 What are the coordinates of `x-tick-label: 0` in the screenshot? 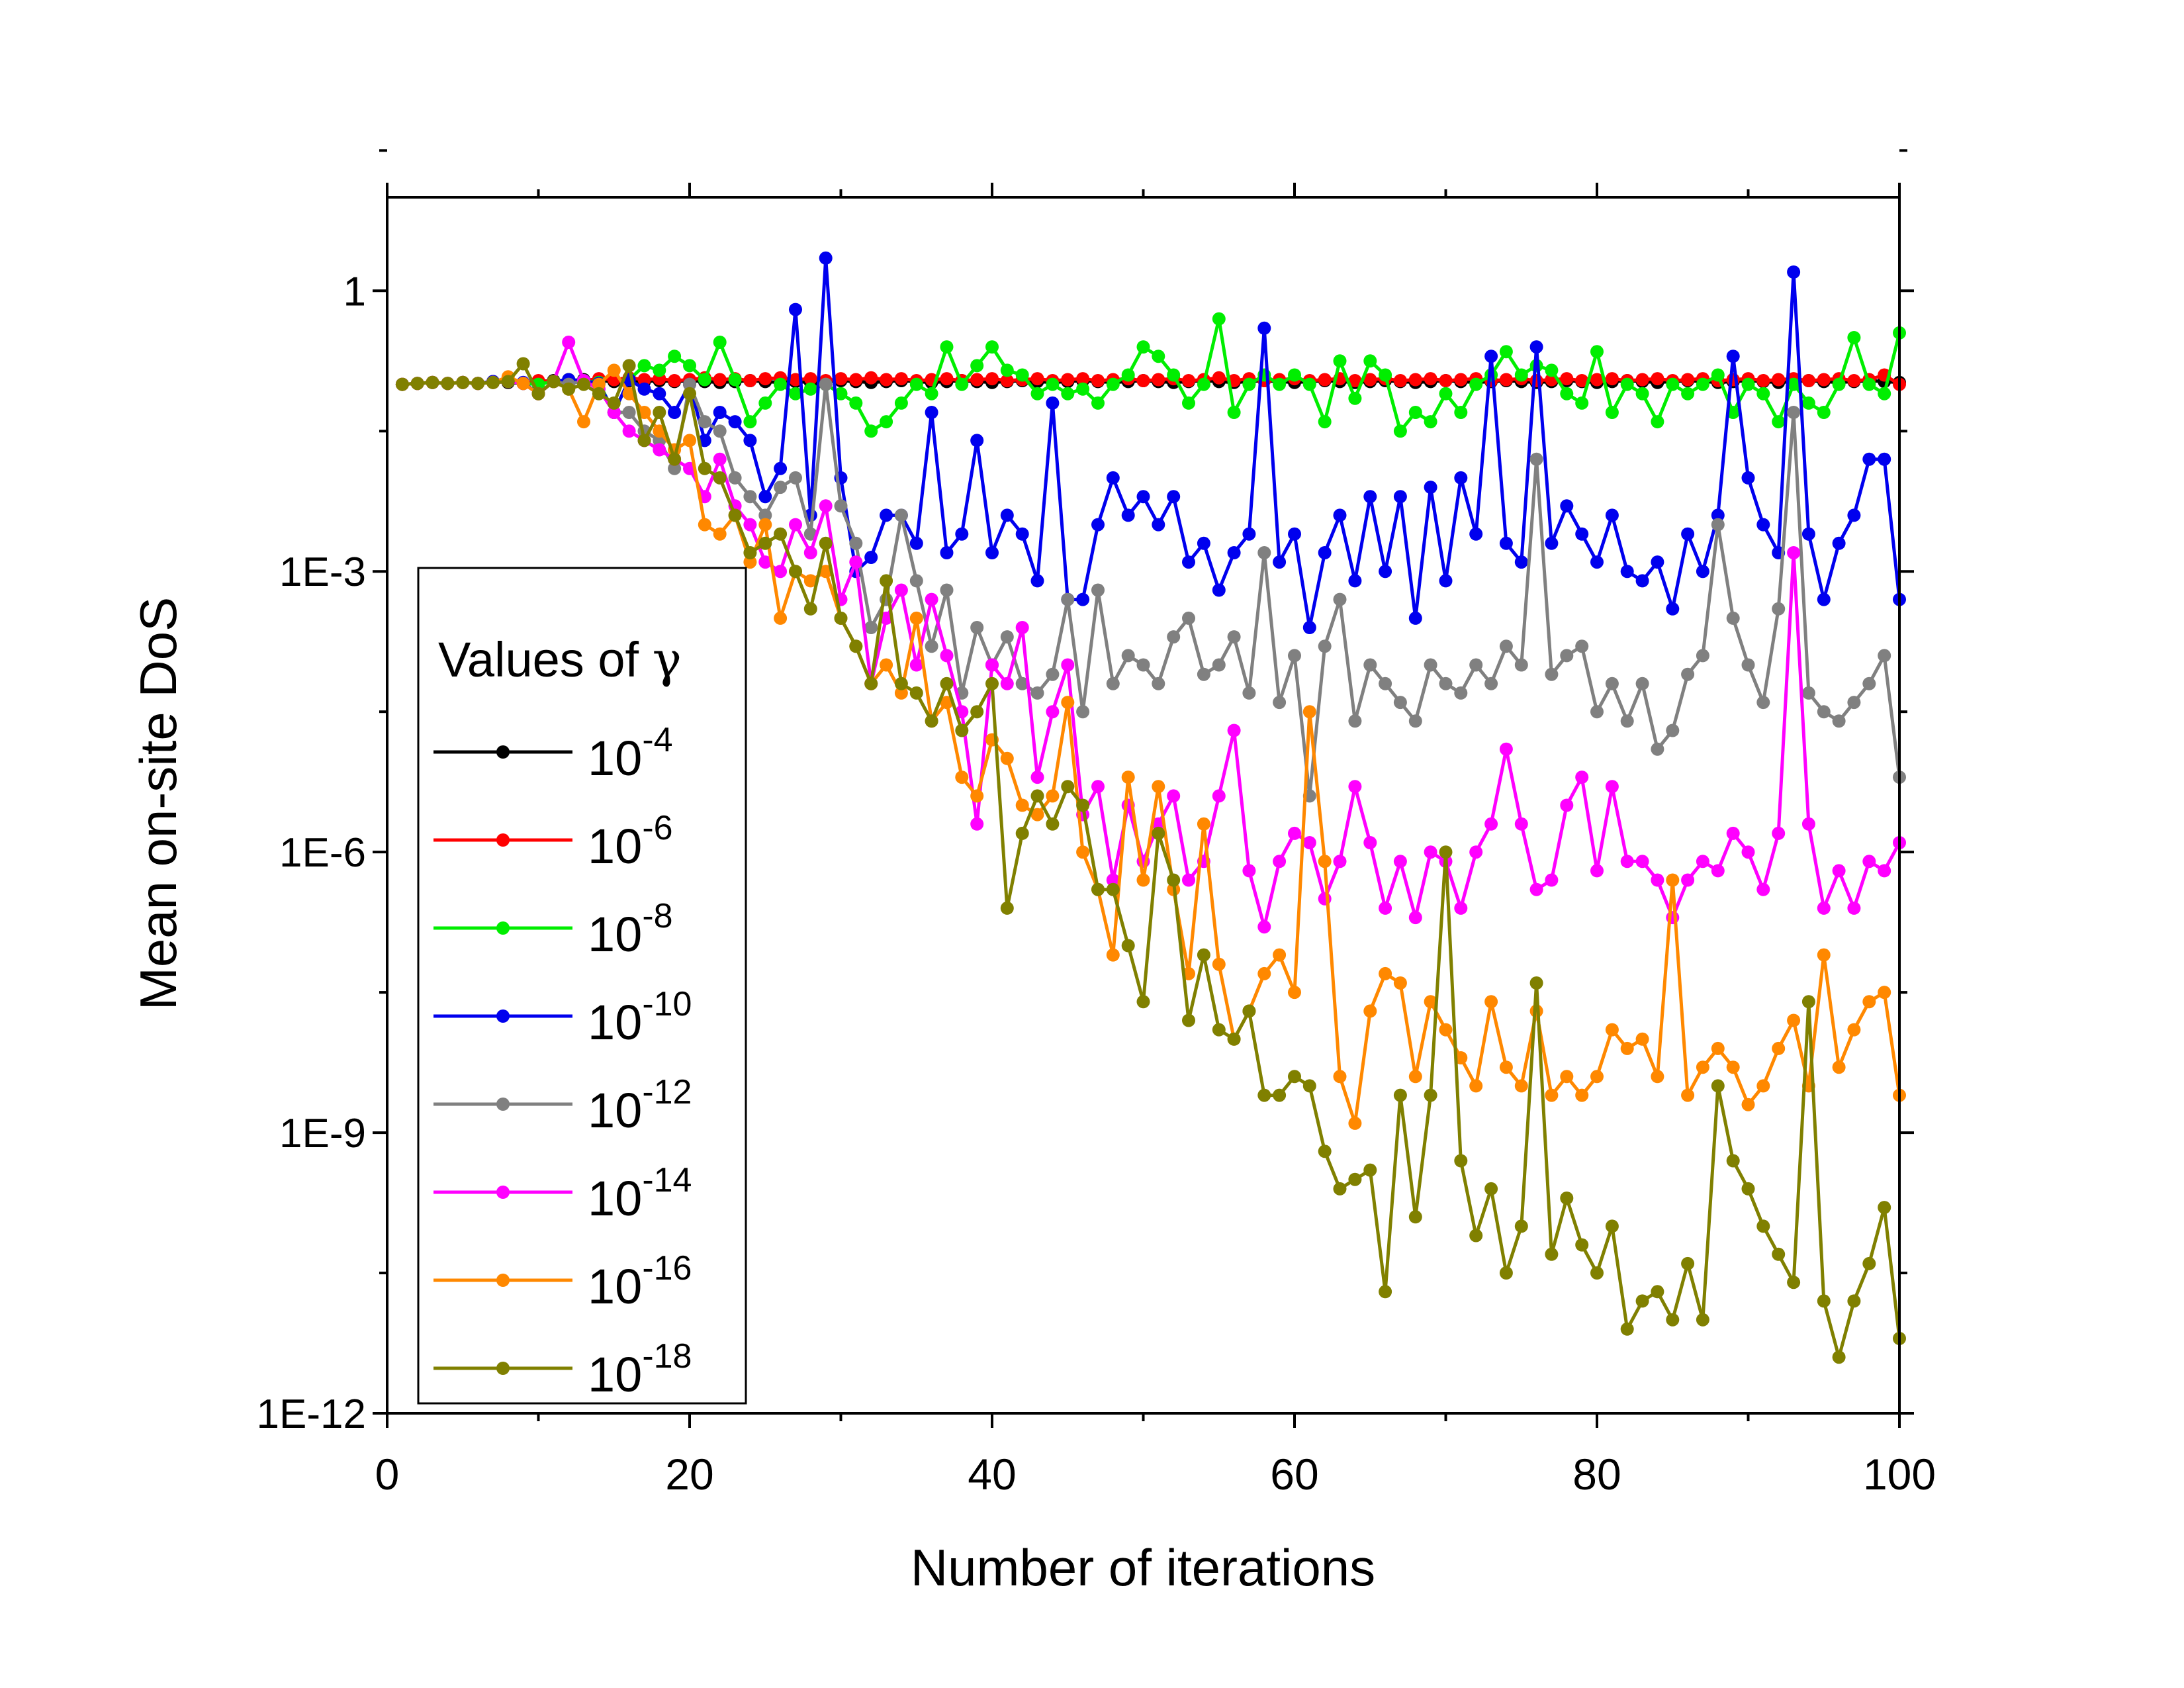 It's located at (387, 1474).